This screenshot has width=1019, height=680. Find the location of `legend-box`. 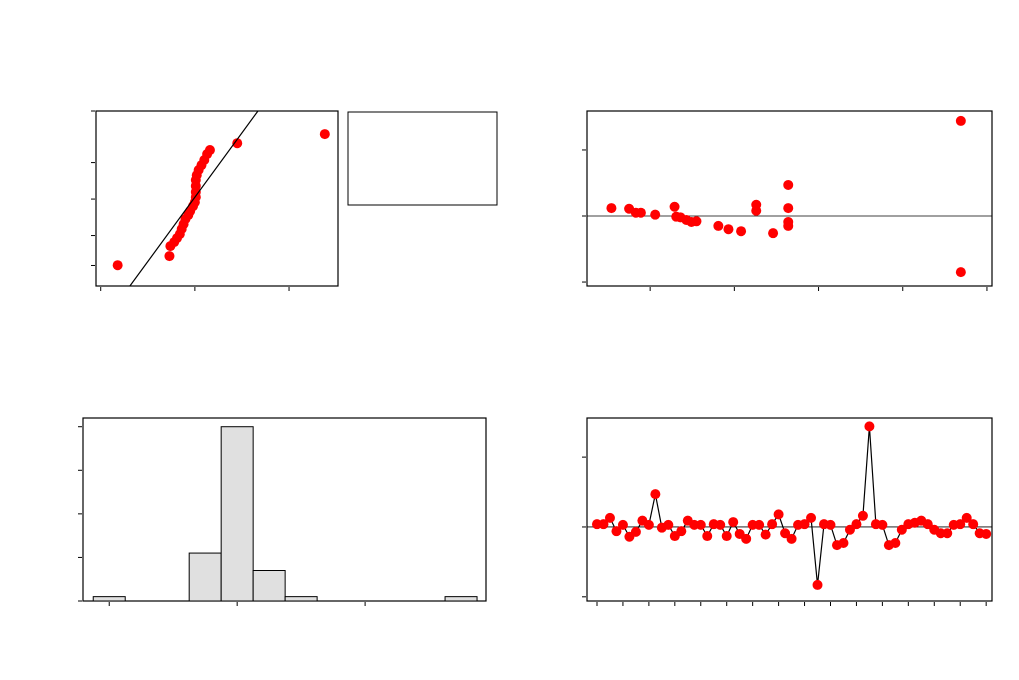

legend-box is located at coordinates (422, 158).